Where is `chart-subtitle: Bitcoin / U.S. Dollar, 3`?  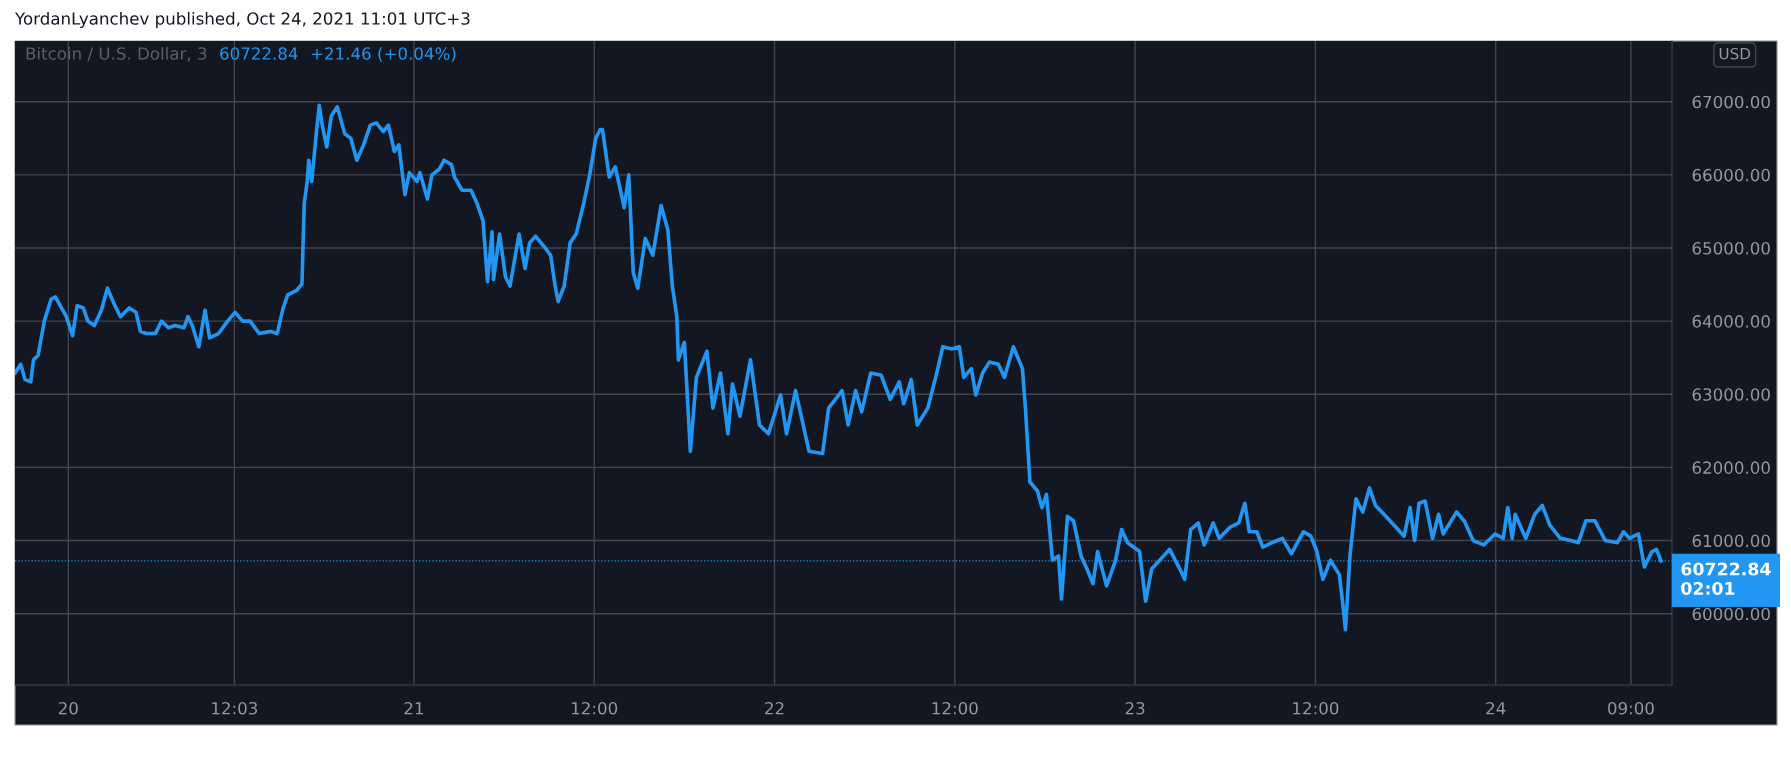 chart-subtitle: Bitcoin / U.S. Dollar, 3 is located at coordinates (116, 54).